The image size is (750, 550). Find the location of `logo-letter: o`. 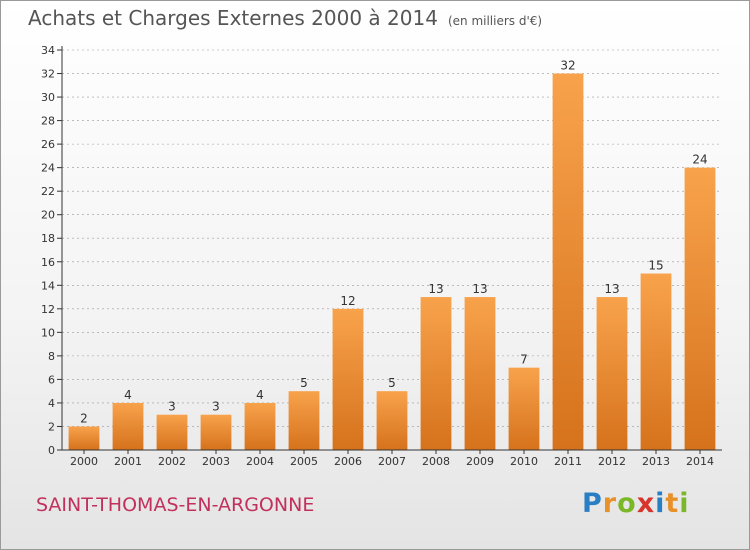

logo-letter: o is located at coordinates (627, 503).